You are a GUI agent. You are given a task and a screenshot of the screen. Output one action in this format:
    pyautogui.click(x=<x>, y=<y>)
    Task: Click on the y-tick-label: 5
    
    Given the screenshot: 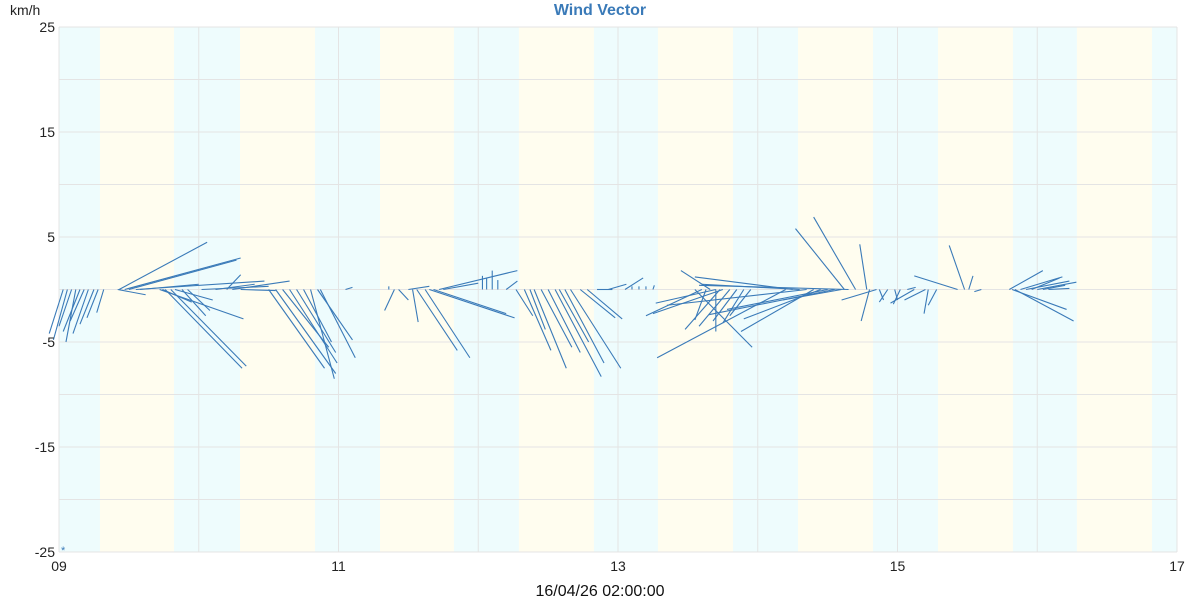 What is the action you would take?
    pyautogui.click(x=51, y=237)
    